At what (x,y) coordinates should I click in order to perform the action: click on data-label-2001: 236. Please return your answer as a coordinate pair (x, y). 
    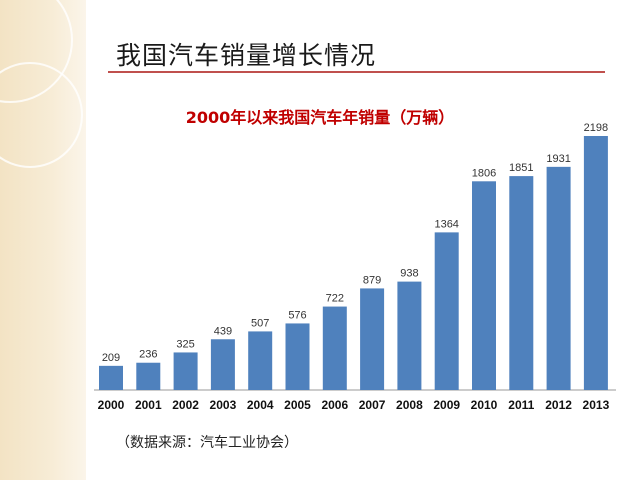
    Looking at the image, I should click on (148, 355).